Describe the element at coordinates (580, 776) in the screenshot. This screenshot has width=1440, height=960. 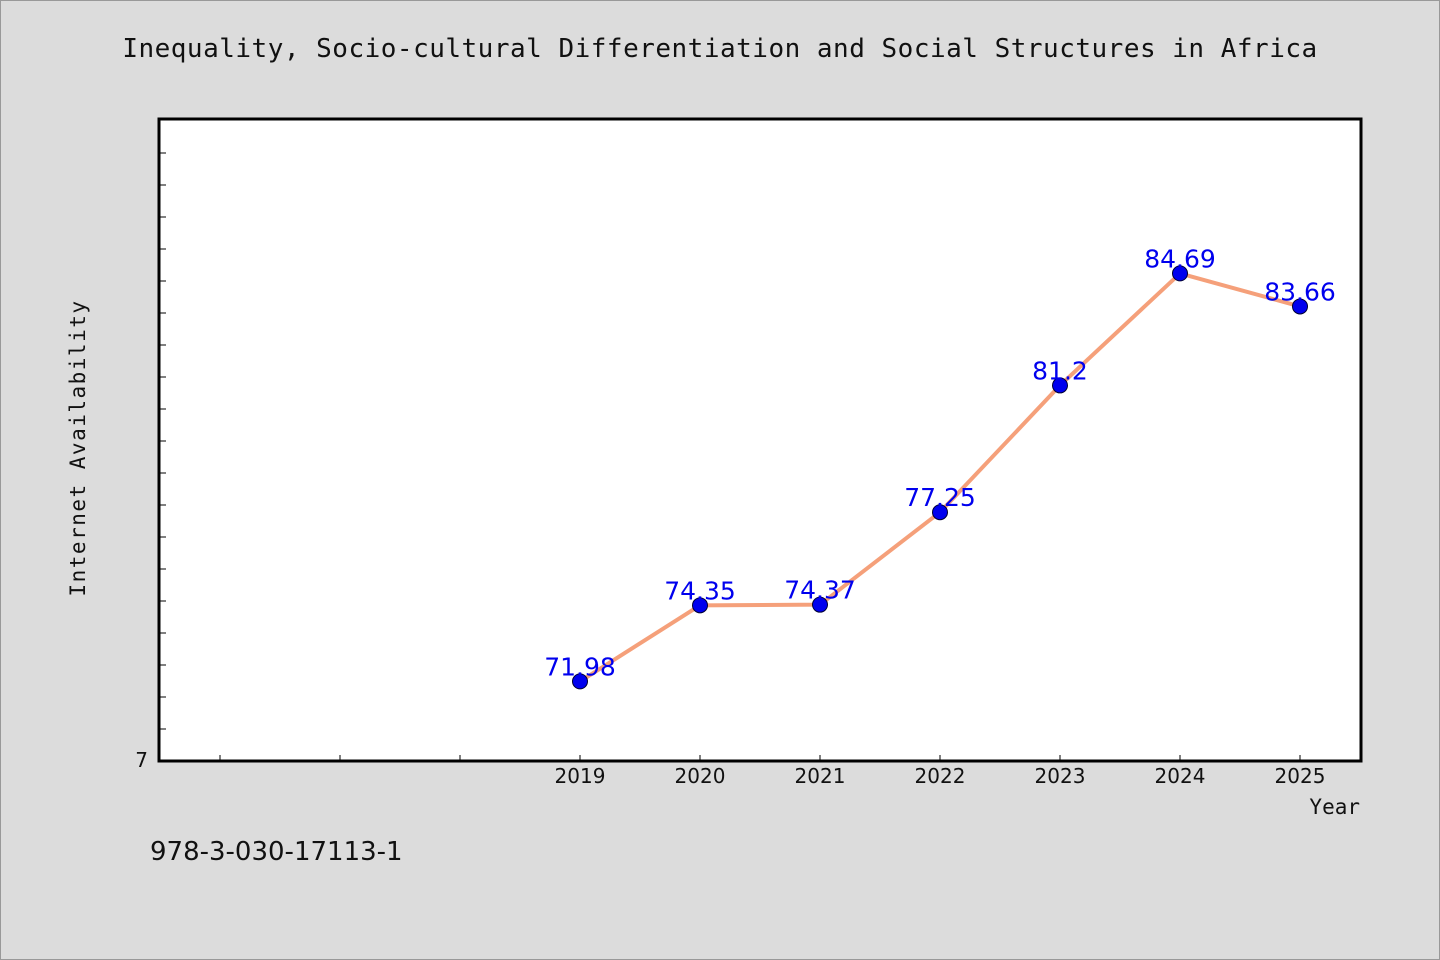
I see `x-tick-label: 2019` at that location.